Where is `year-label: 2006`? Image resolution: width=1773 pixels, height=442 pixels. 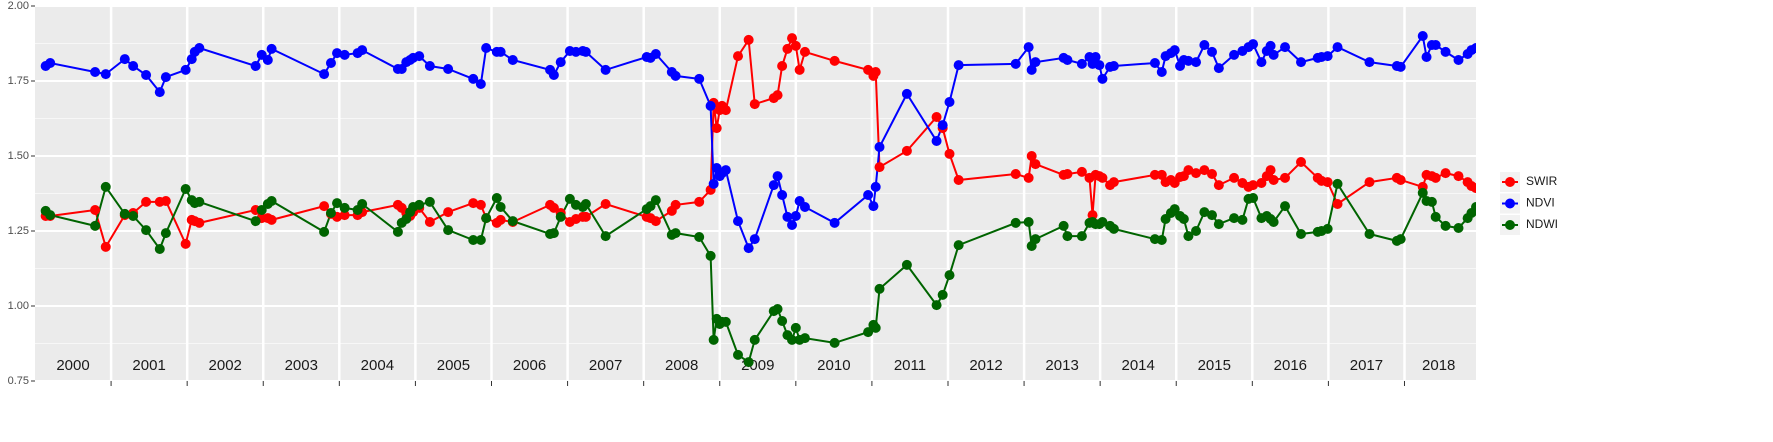
year-label: 2006 is located at coordinates (529, 365).